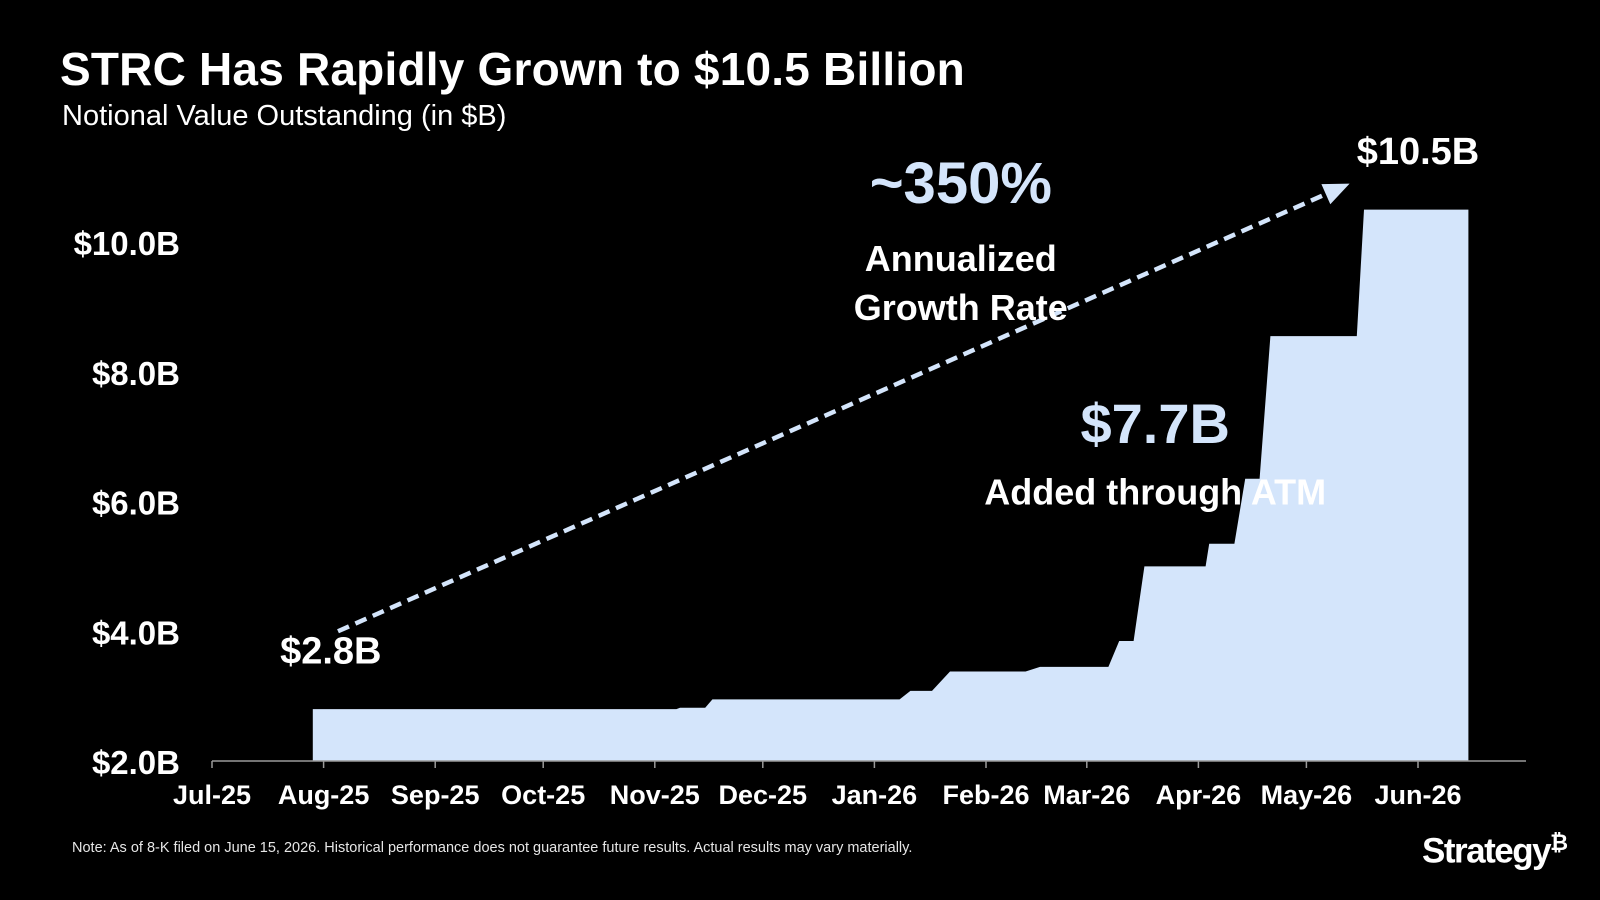  I want to click on y-tick-label: $6.0B, so click(136, 503).